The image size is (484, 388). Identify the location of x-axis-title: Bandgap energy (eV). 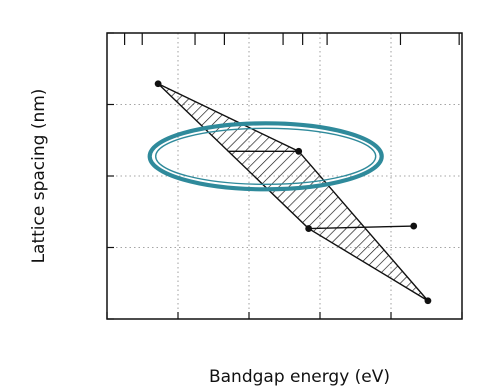
(299, 377).